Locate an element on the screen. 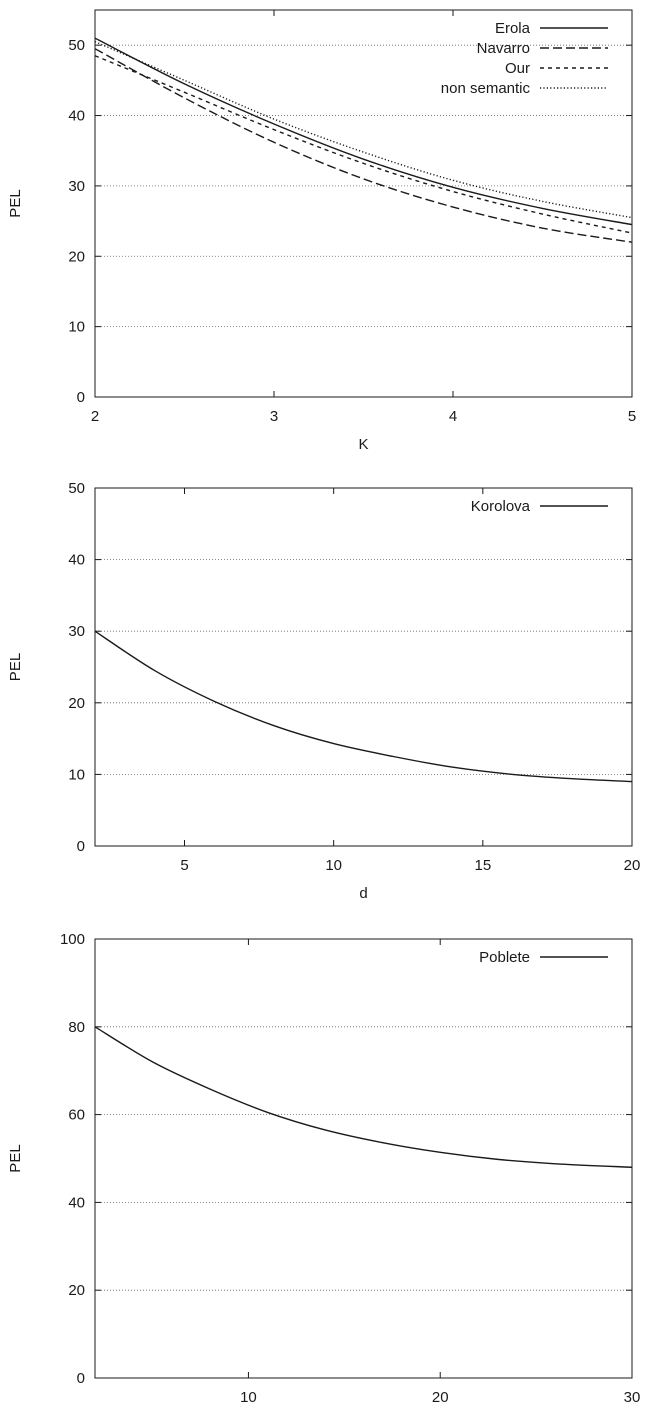 The width and height of the screenshot is (650, 1417). series-line-navarro is located at coordinates (363, 145).